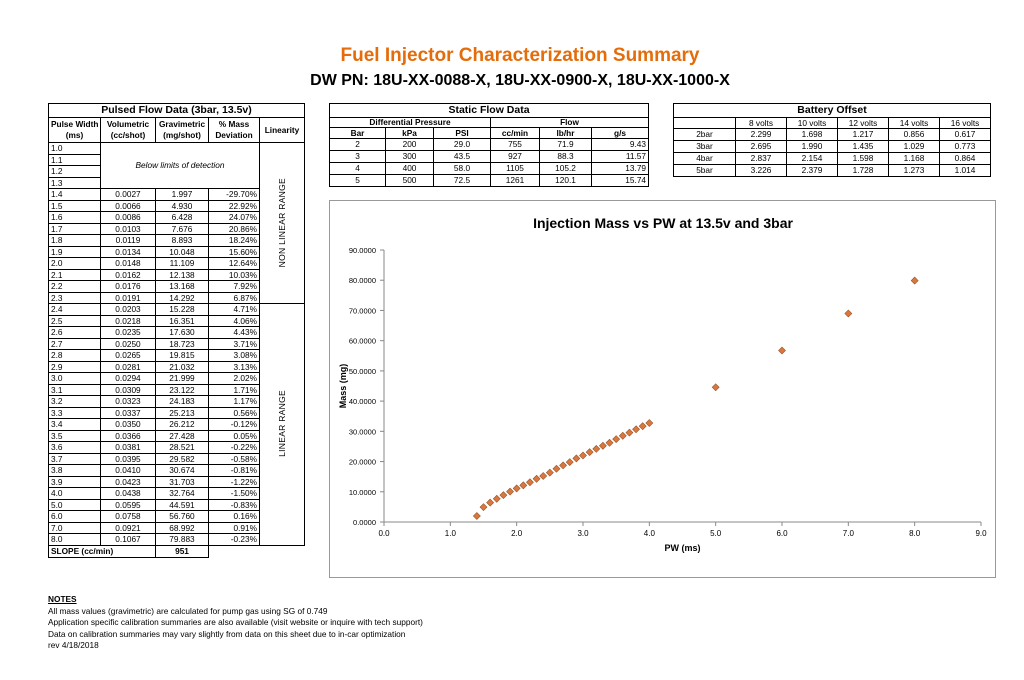 This screenshot has width=1024, height=680. Describe the element at coordinates (74, 378) in the screenshot. I see `cell: 3.0` at that location.